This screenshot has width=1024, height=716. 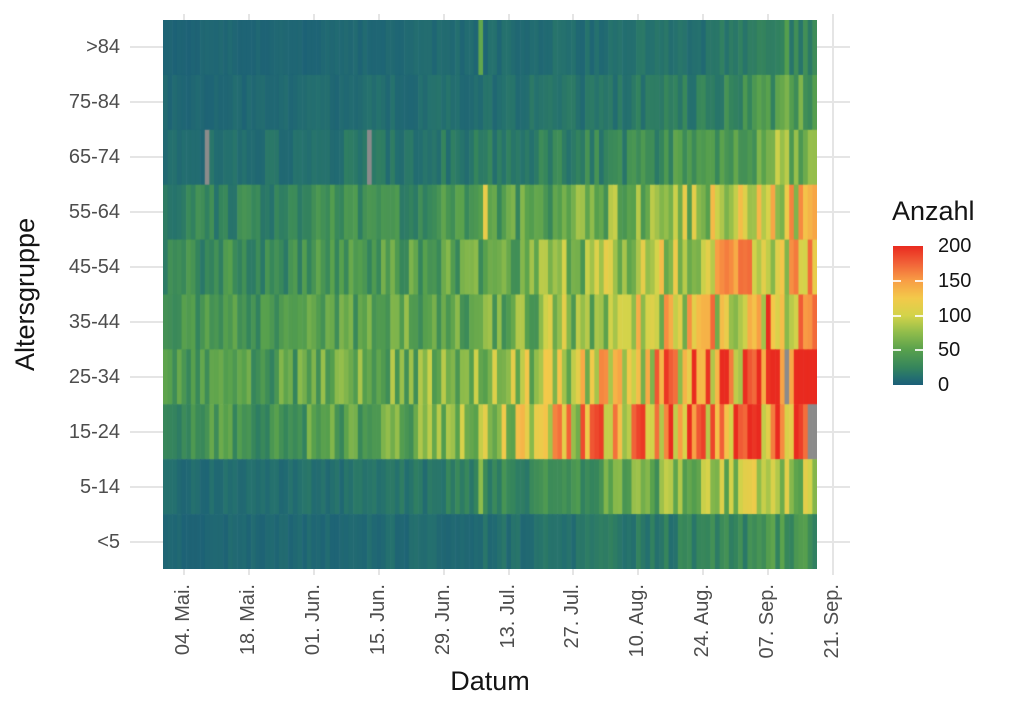 What do you see at coordinates (377, 620) in the screenshot?
I see `x-tick-label: 15. Jun.` at bounding box center [377, 620].